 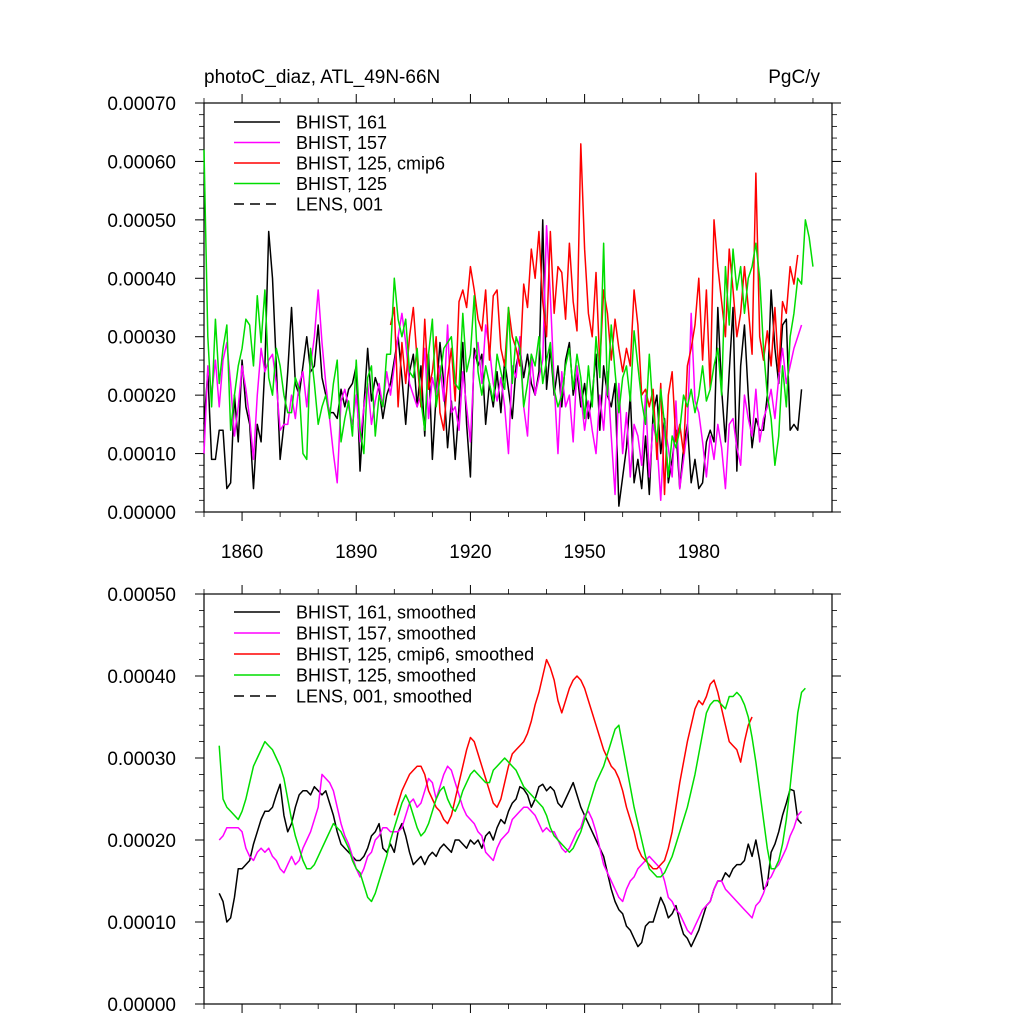 What do you see at coordinates (141, 104) in the screenshot?
I see `y-tick-label: 0.00070` at bounding box center [141, 104].